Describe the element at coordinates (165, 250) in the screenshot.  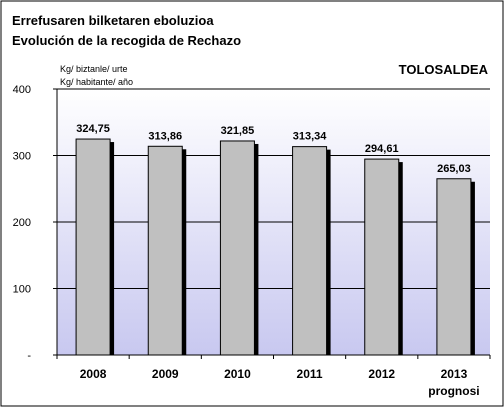
I see `bar-2009` at that location.